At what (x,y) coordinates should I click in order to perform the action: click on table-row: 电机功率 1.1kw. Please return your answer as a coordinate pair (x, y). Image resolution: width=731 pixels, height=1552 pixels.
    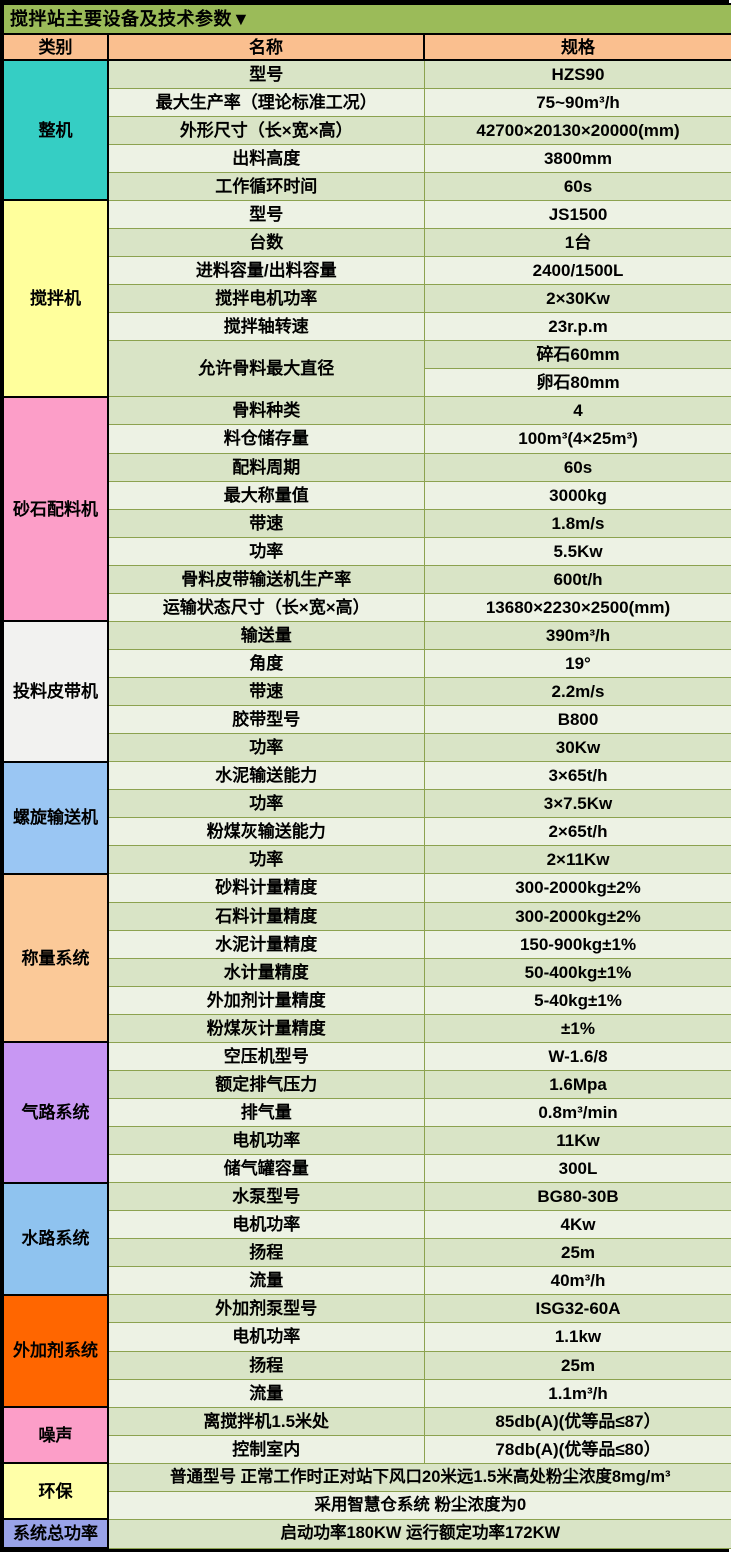
    Looking at the image, I should click on (367, 1337).